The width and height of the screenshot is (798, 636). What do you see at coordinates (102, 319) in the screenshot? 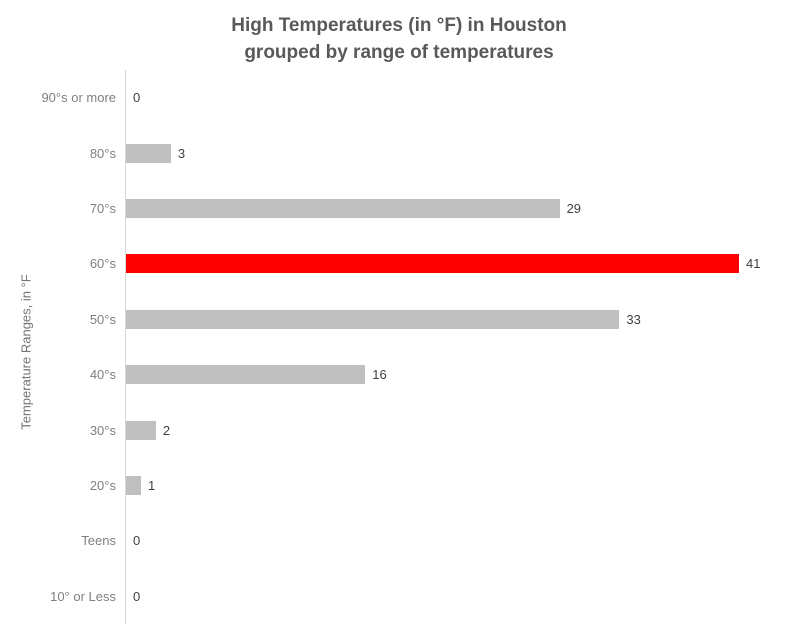
I see `category-label: 50°s` at bounding box center [102, 319].